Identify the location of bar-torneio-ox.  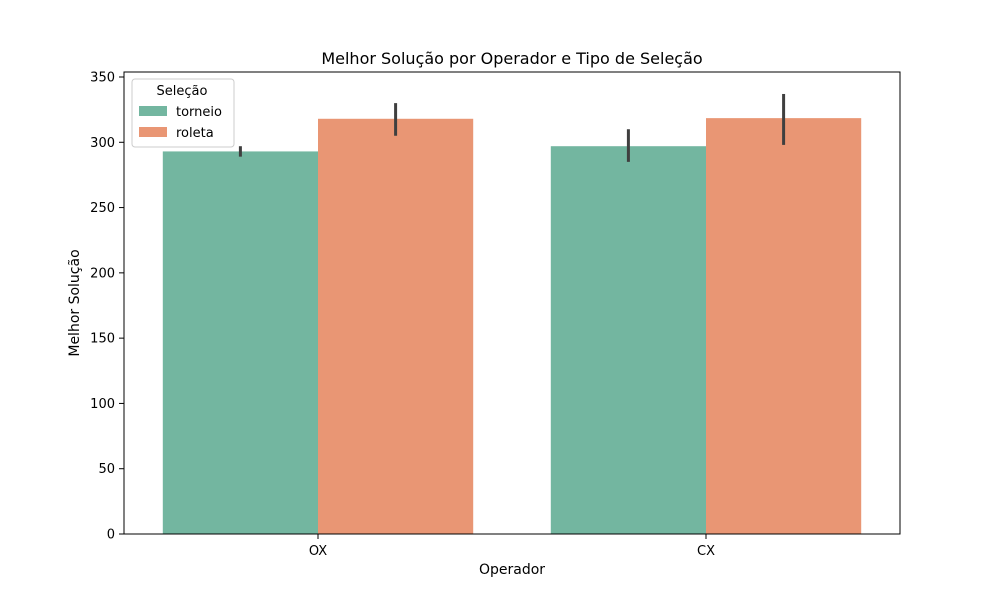
(240, 342).